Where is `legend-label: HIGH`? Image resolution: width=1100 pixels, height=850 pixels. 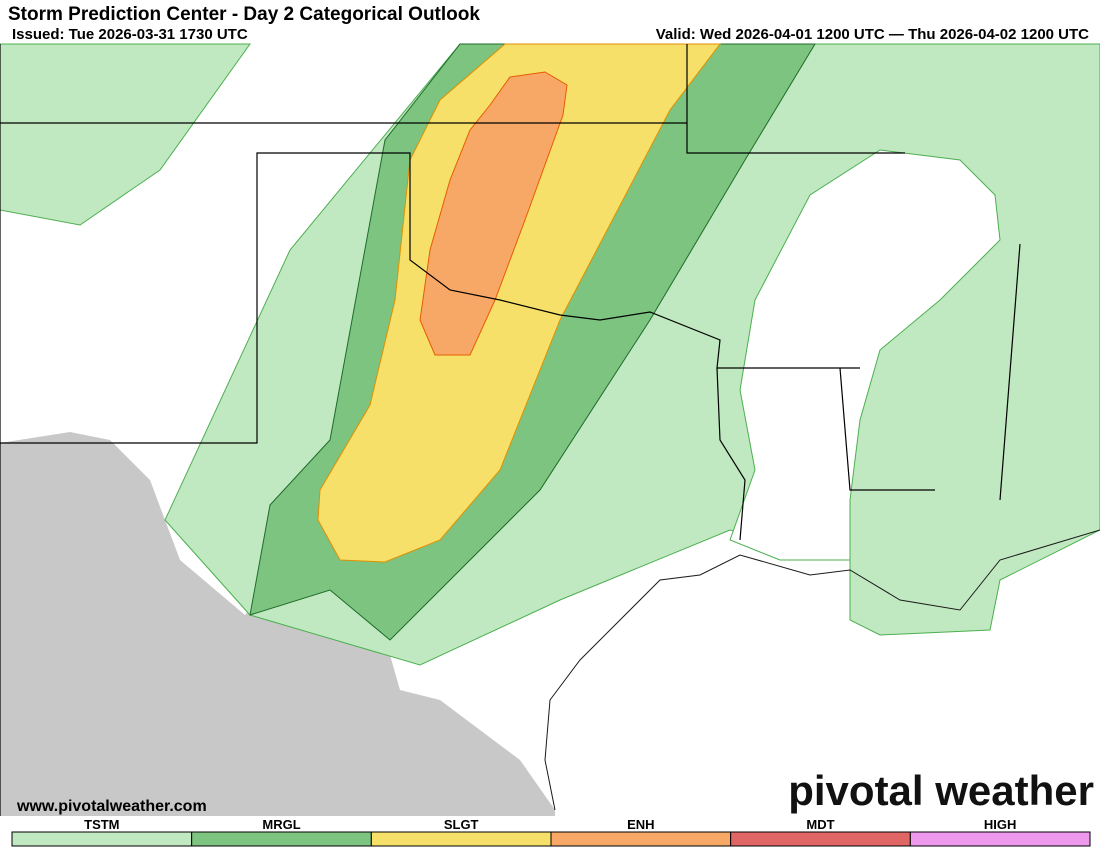 legend-label: HIGH is located at coordinates (1000, 824).